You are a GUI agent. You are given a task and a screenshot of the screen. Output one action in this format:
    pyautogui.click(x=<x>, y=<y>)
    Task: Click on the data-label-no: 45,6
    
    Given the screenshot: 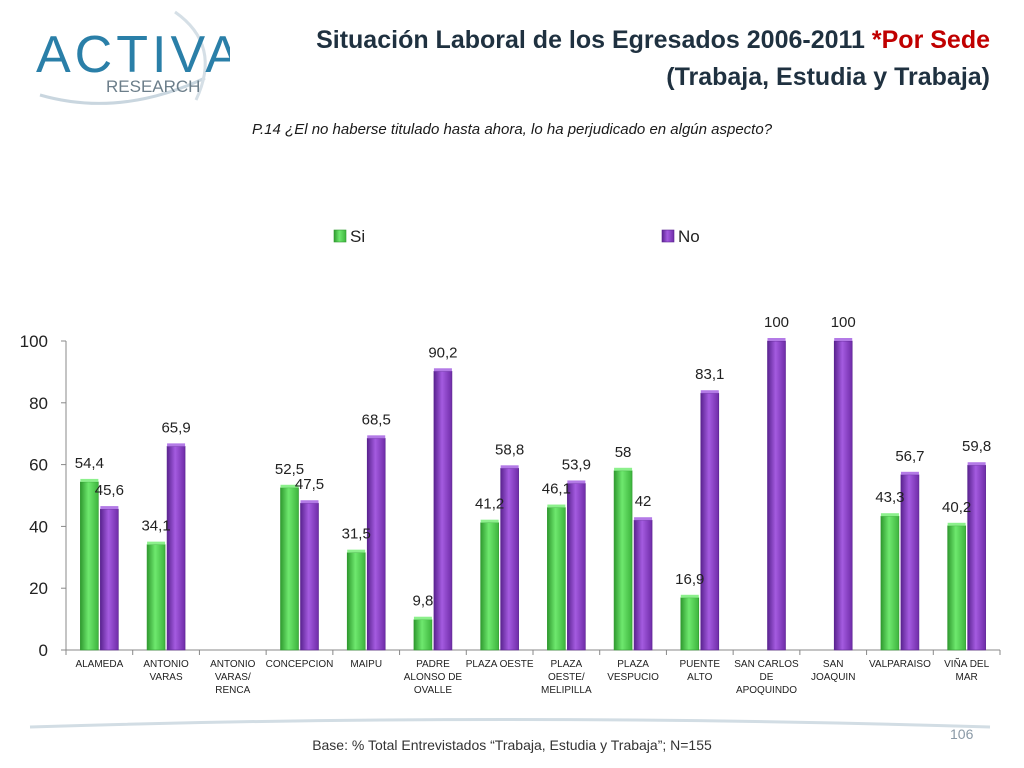 What is the action you would take?
    pyautogui.click(x=109, y=490)
    